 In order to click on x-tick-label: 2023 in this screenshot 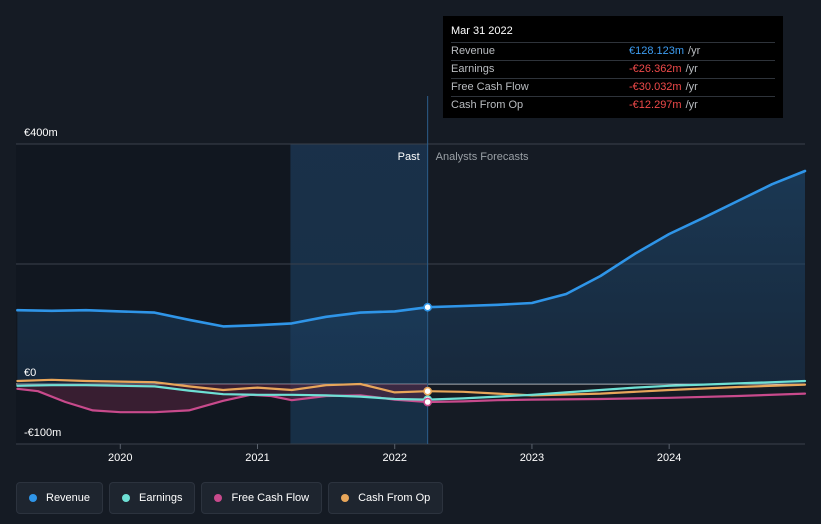, I will do `click(532, 458)`.